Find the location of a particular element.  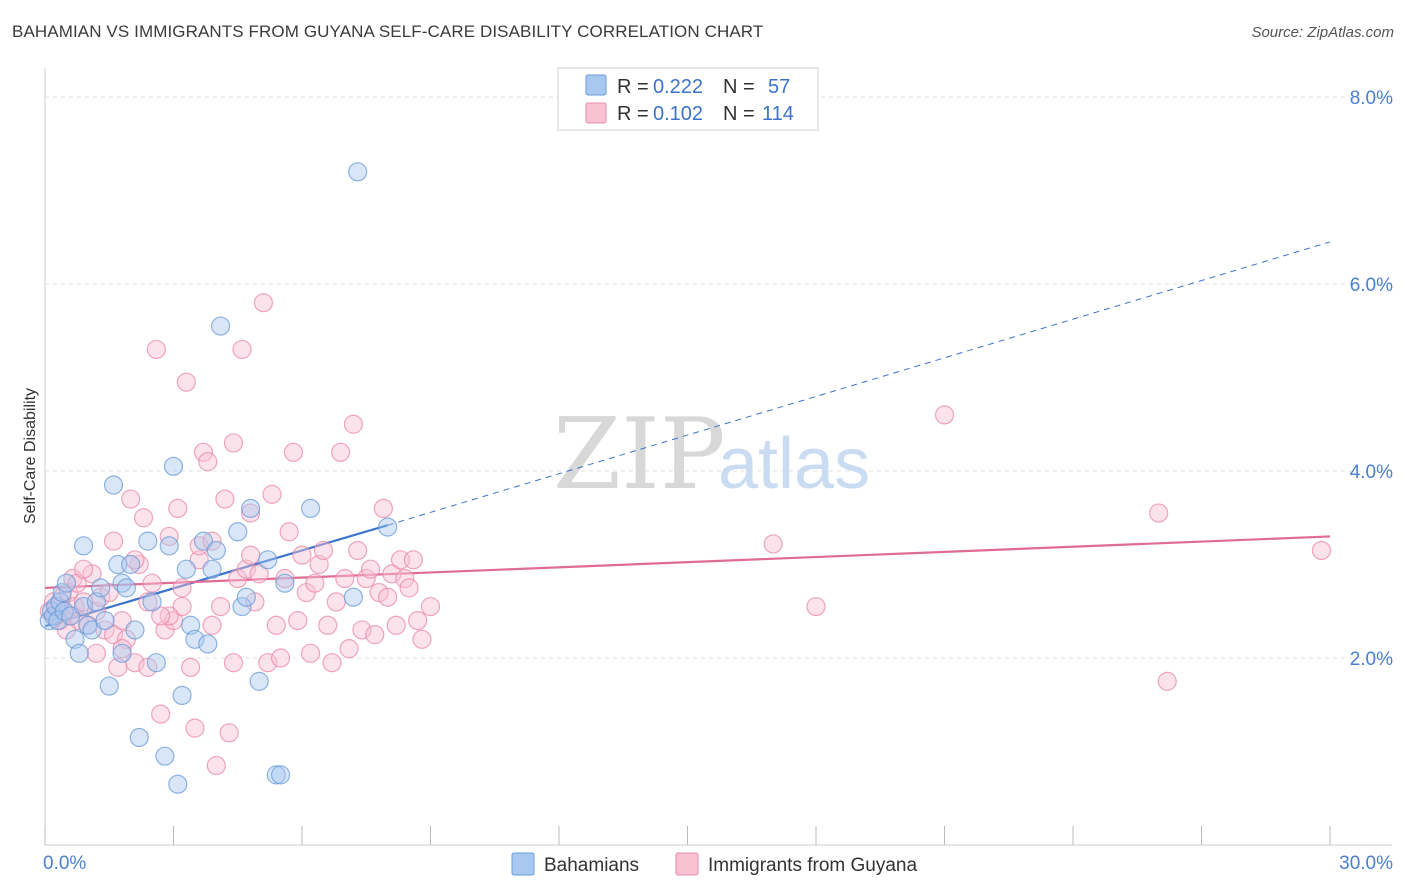

legend-r-value-0: 0.222 is located at coordinates (678, 87).